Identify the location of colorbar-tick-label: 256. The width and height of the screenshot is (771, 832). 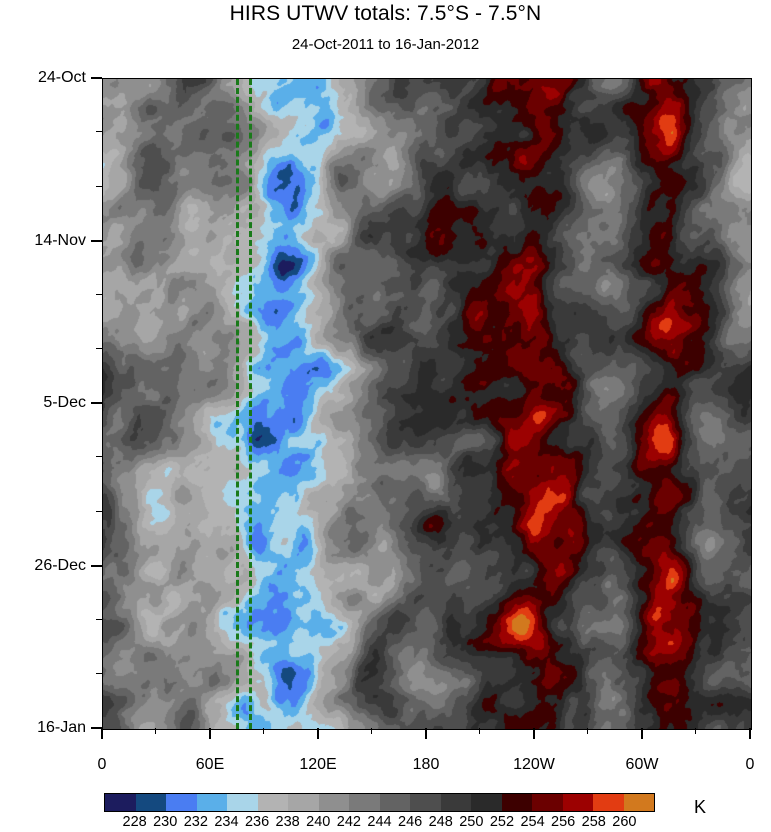
(563, 822).